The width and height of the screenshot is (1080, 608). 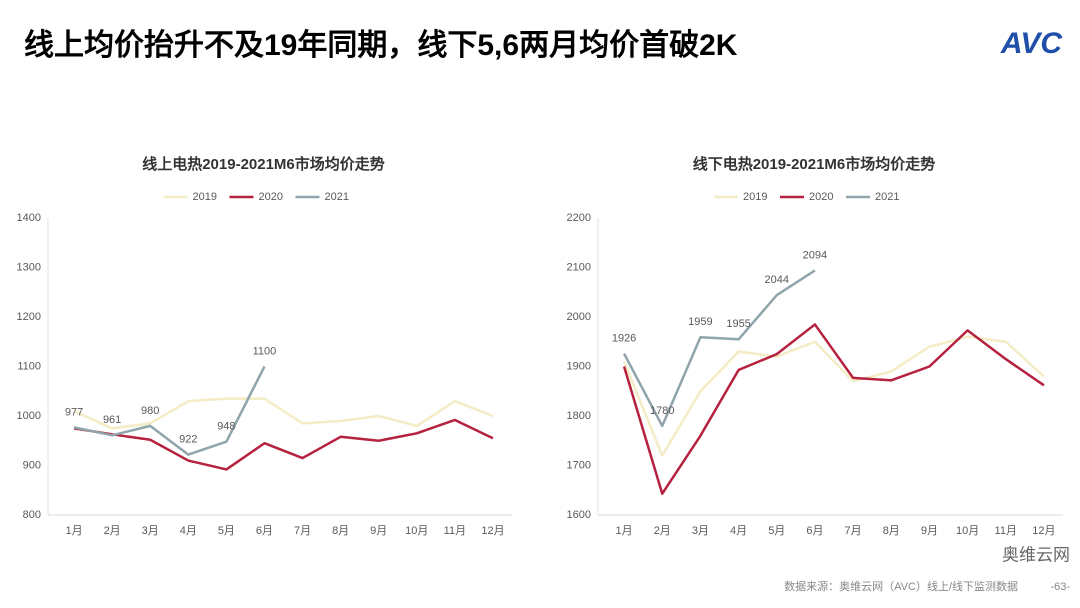 I want to click on y-tick-label: 1800, so click(x=579, y=416).